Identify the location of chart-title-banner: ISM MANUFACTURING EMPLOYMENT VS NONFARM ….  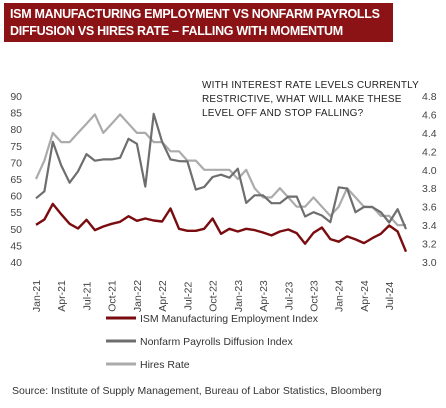
(198, 22).